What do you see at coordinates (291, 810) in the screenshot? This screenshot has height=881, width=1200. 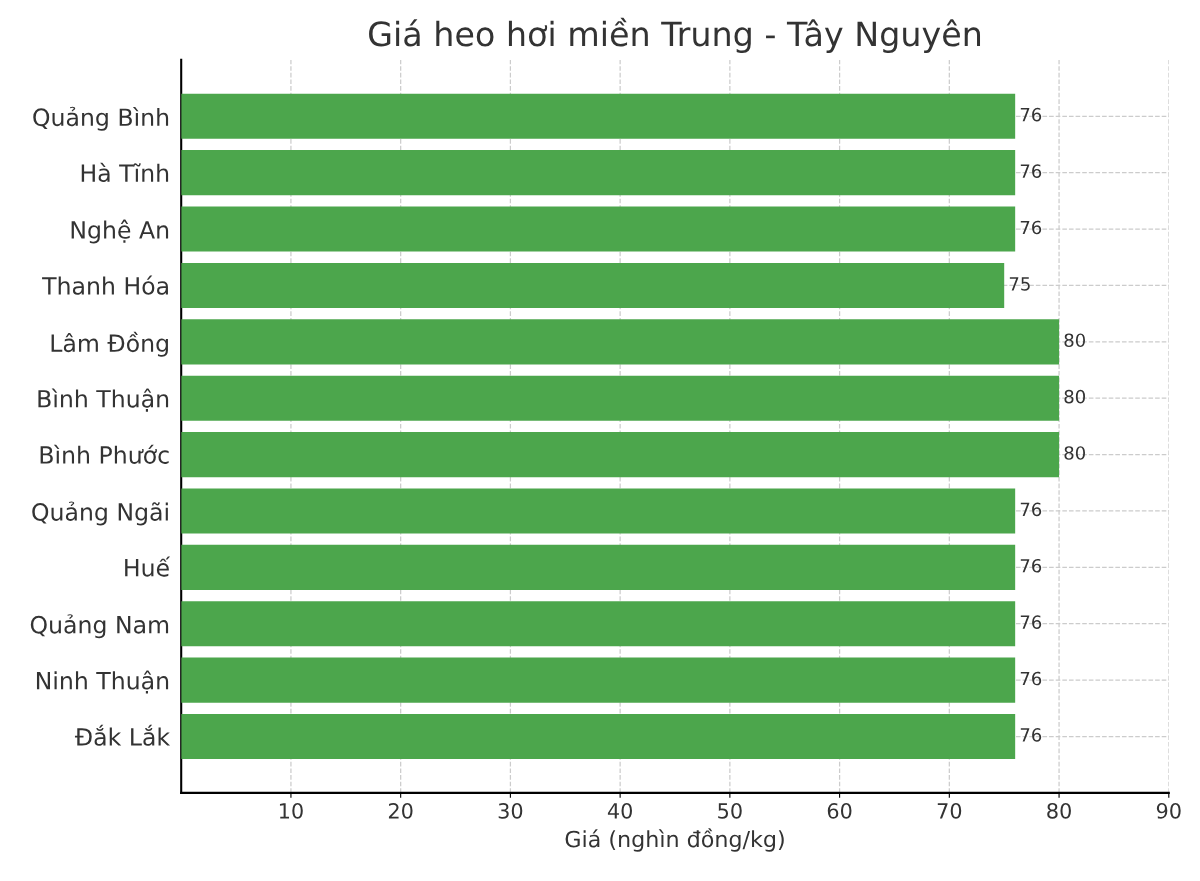 I see `x-tick-label: 10` at bounding box center [291, 810].